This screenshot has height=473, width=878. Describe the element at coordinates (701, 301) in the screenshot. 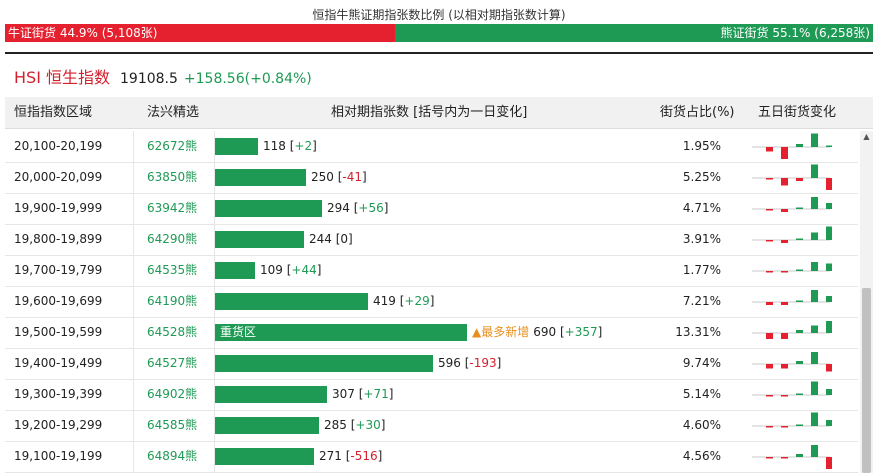

I see `share-percent: 7.21%` at that location.